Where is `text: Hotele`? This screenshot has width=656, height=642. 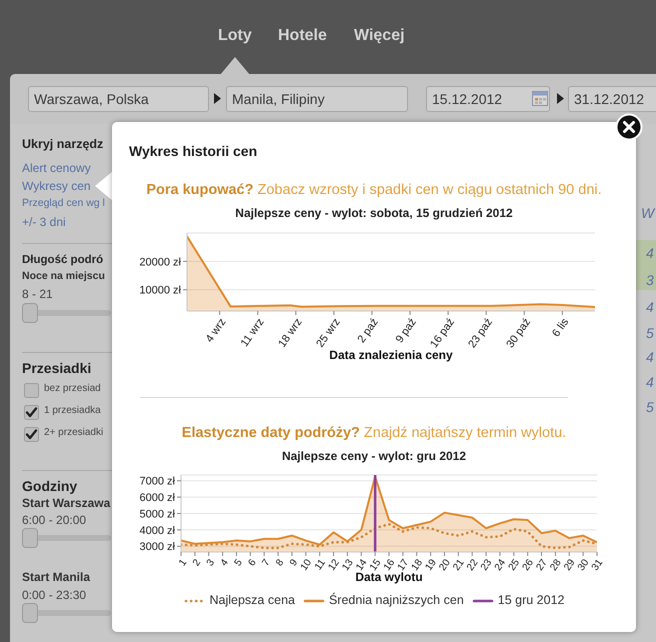 text: Hotele is located at coordinates (302, 36).